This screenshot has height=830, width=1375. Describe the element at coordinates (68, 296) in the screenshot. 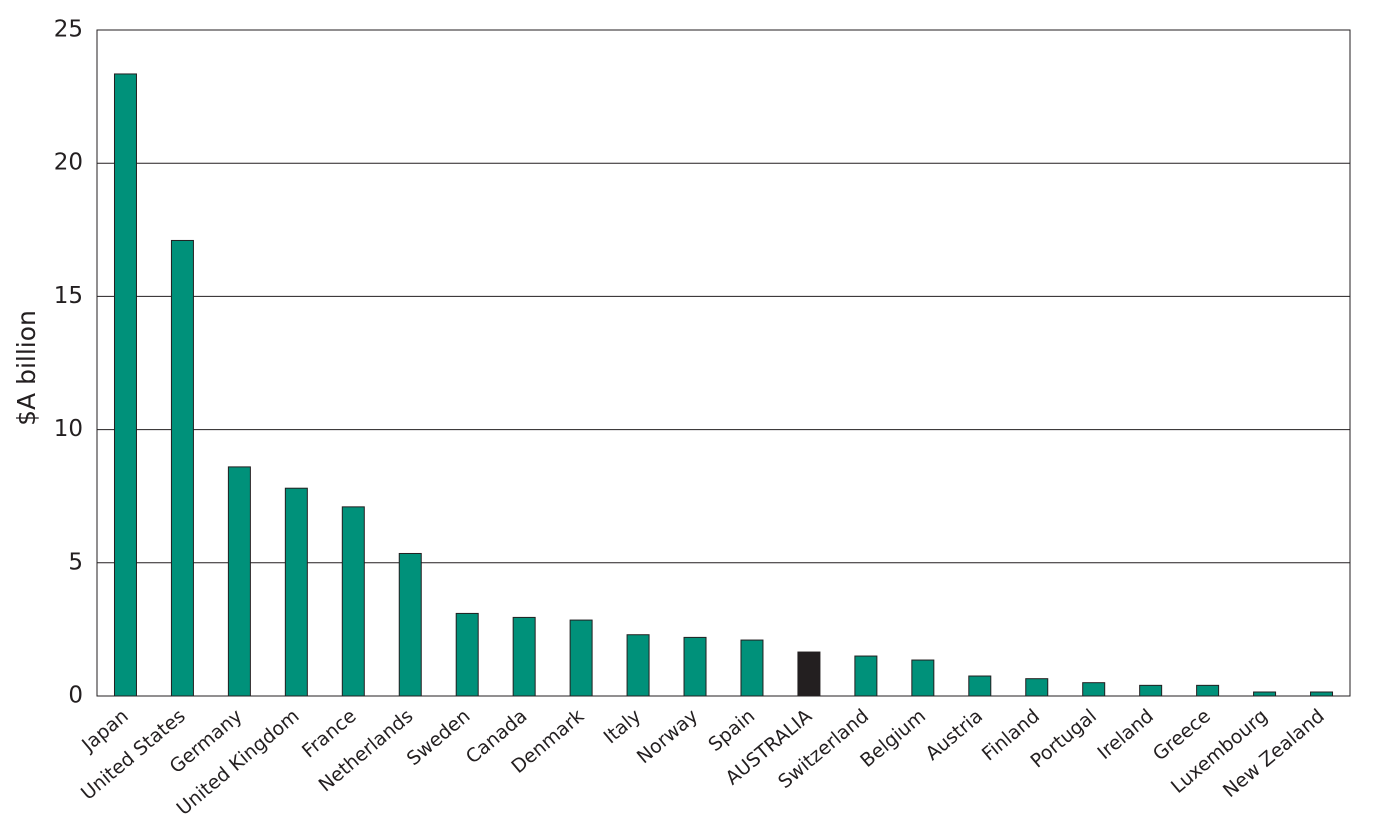

I see `y-tick-label: 15` at that location.